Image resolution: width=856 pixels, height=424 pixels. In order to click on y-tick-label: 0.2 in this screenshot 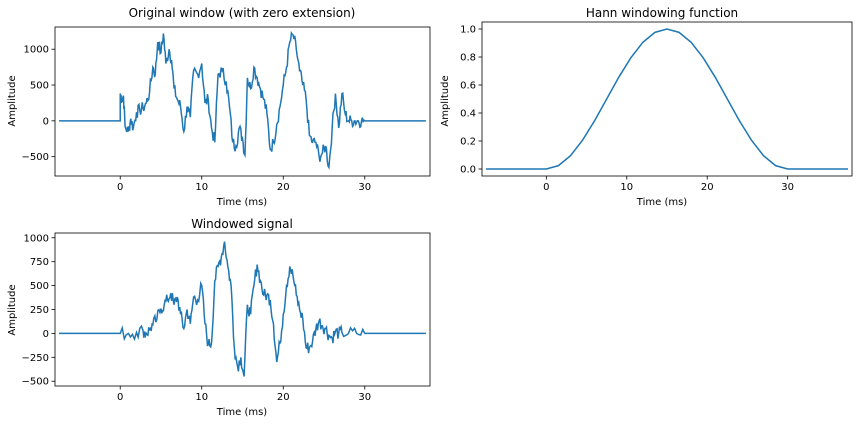, I will do `click(468, 142)`.